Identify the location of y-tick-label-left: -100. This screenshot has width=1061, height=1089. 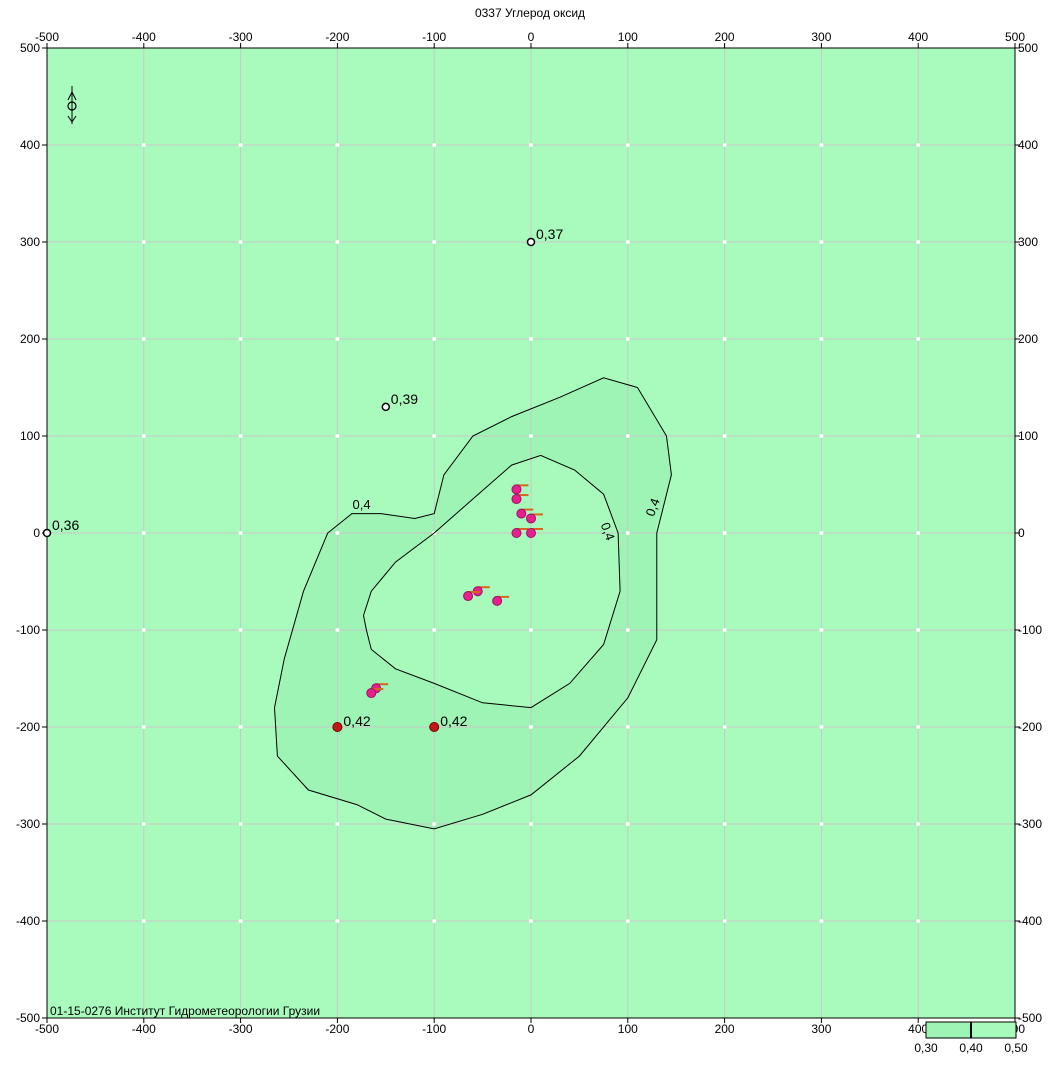
(28, 630).